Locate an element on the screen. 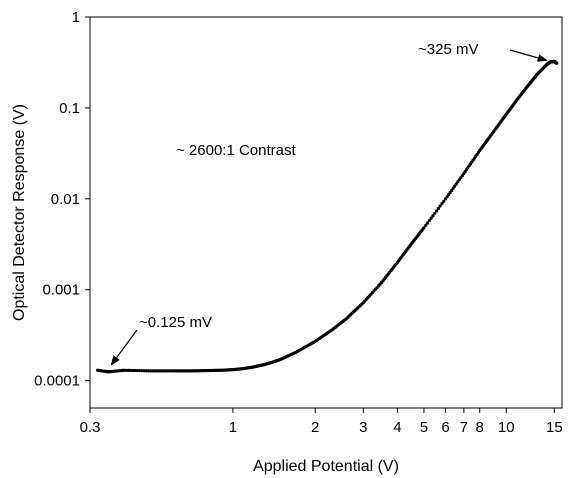 Image resolution: width=576 pixels, height=478 pixels. annotation-contrast-label: ~ 2600:1 Contrast is located at coordinates (236, 150).